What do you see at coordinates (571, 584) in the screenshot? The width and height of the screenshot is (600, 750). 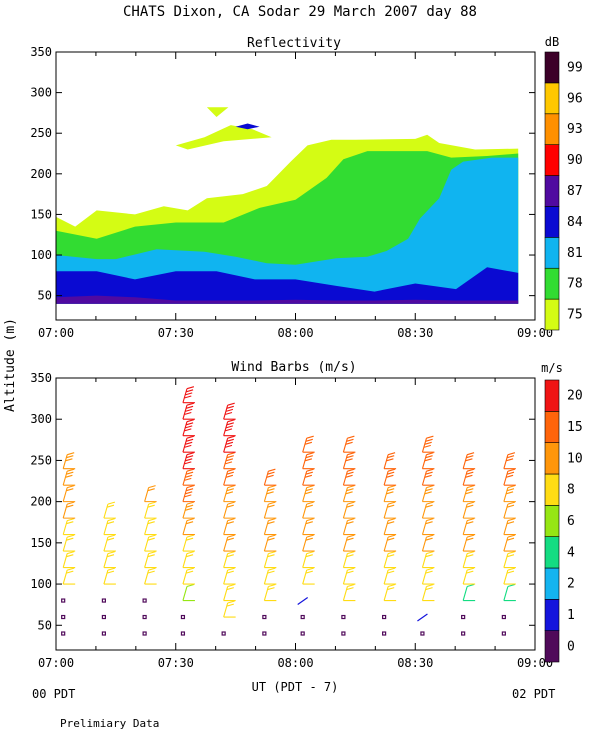 I see `wind-colorbar-label: 2` at bounding box center [571, 584].